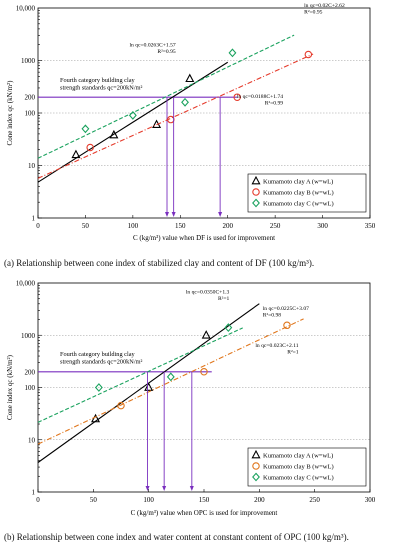 The width and height of the screenshot is (405, 550). I want to click on fit-equation-label: ln qc=0.0225C+3.07 R²=0.98, so click(286, 312).